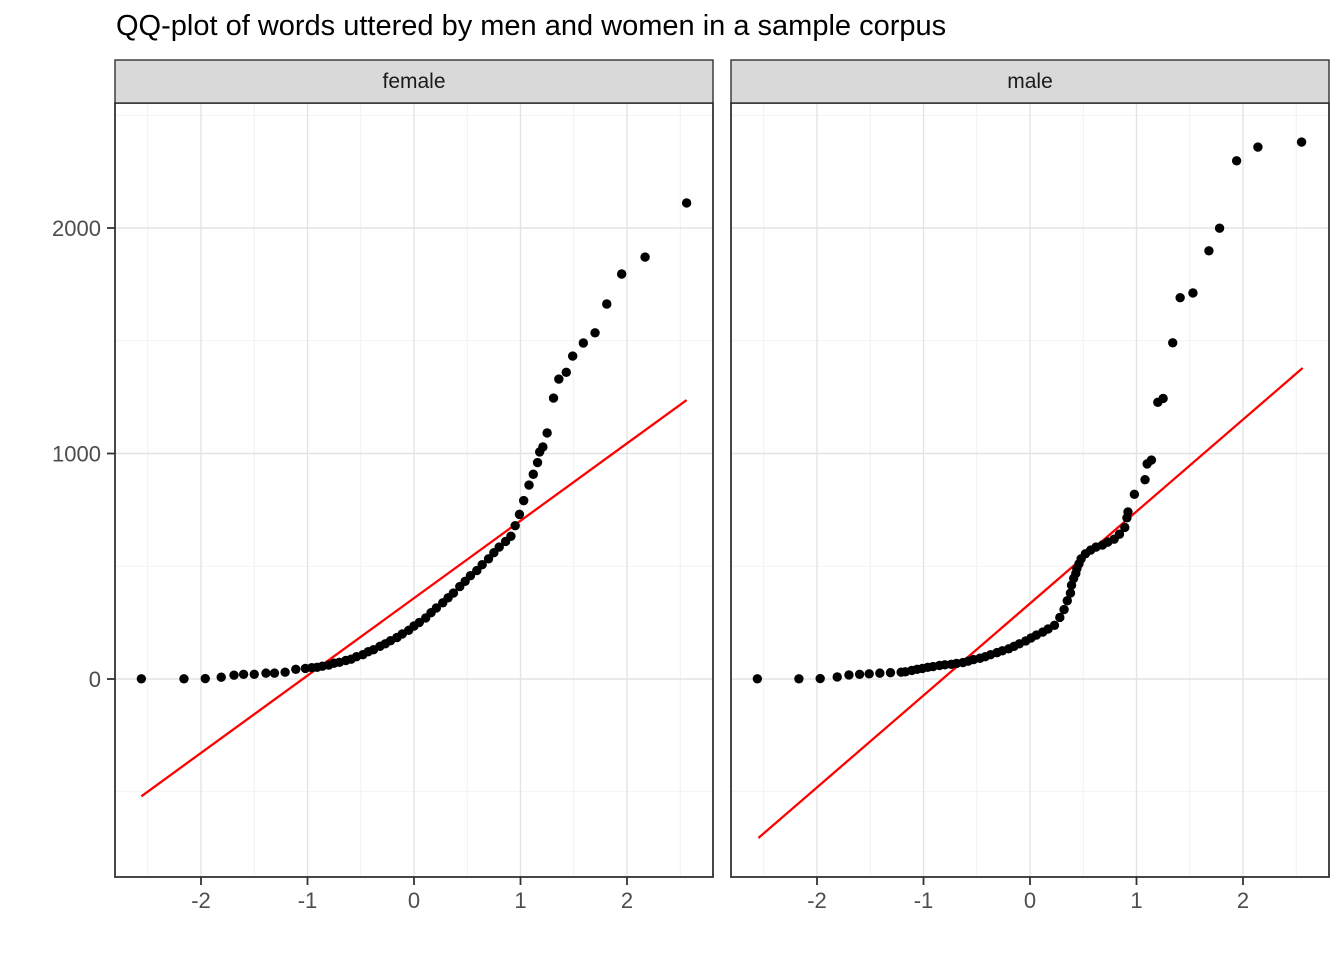 This screenshot has width=1344, height=960. I want to click on strip-female-background, so click(414, 81).